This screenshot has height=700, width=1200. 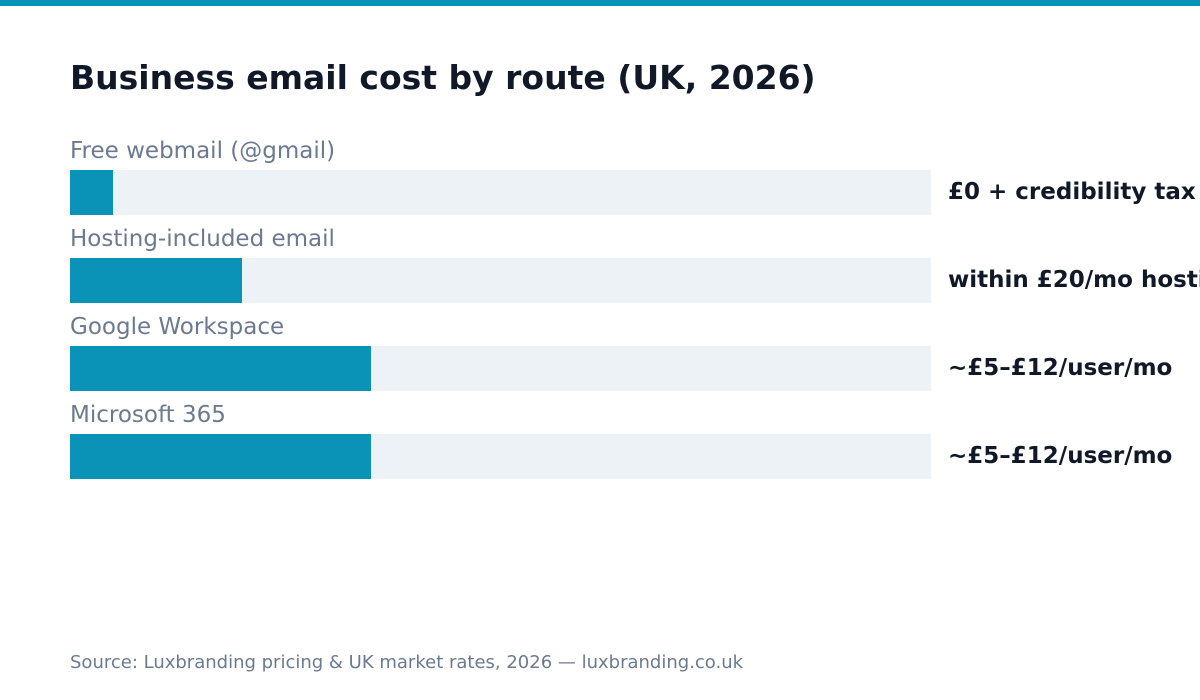 I want to click on chart-title: Business email cost by route (UK, 2026), so click(x=443, y=77).